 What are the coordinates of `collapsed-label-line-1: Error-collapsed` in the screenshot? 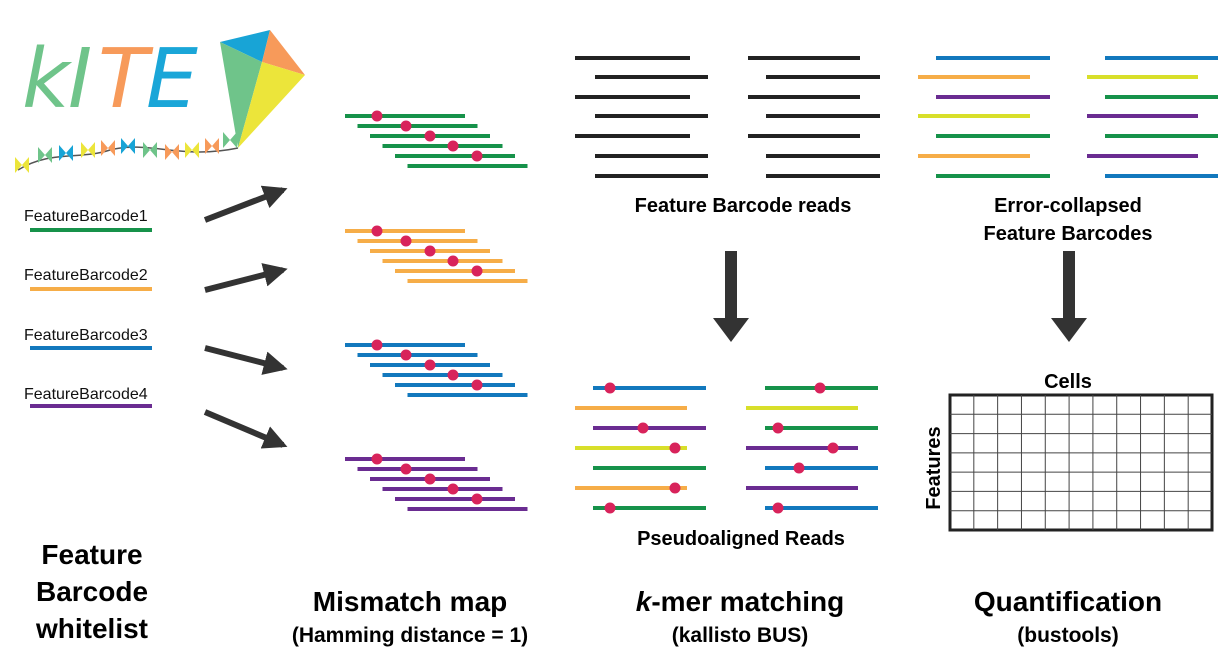 It's located at (1068, 206).